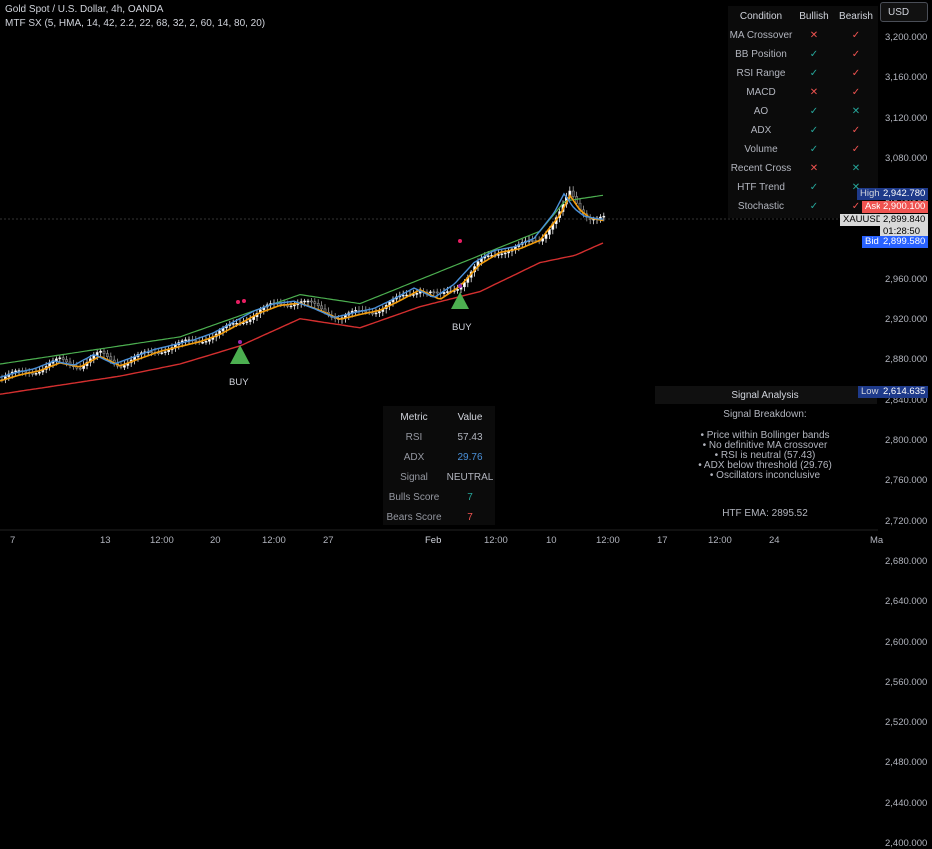 Image resolution: width=932 pixels, height=849 pixels. Describe the element at coordinates (861, 220) in the screenshot. I see `symbol-label: XAUUSD` at that location.